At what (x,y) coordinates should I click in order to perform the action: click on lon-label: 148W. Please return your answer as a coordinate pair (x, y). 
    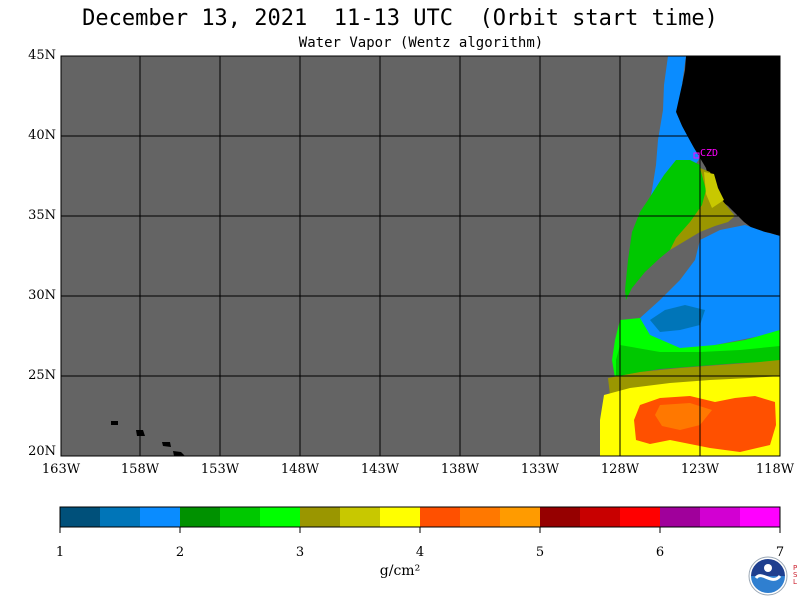
    Looking at the image, I should click on (300, 469).